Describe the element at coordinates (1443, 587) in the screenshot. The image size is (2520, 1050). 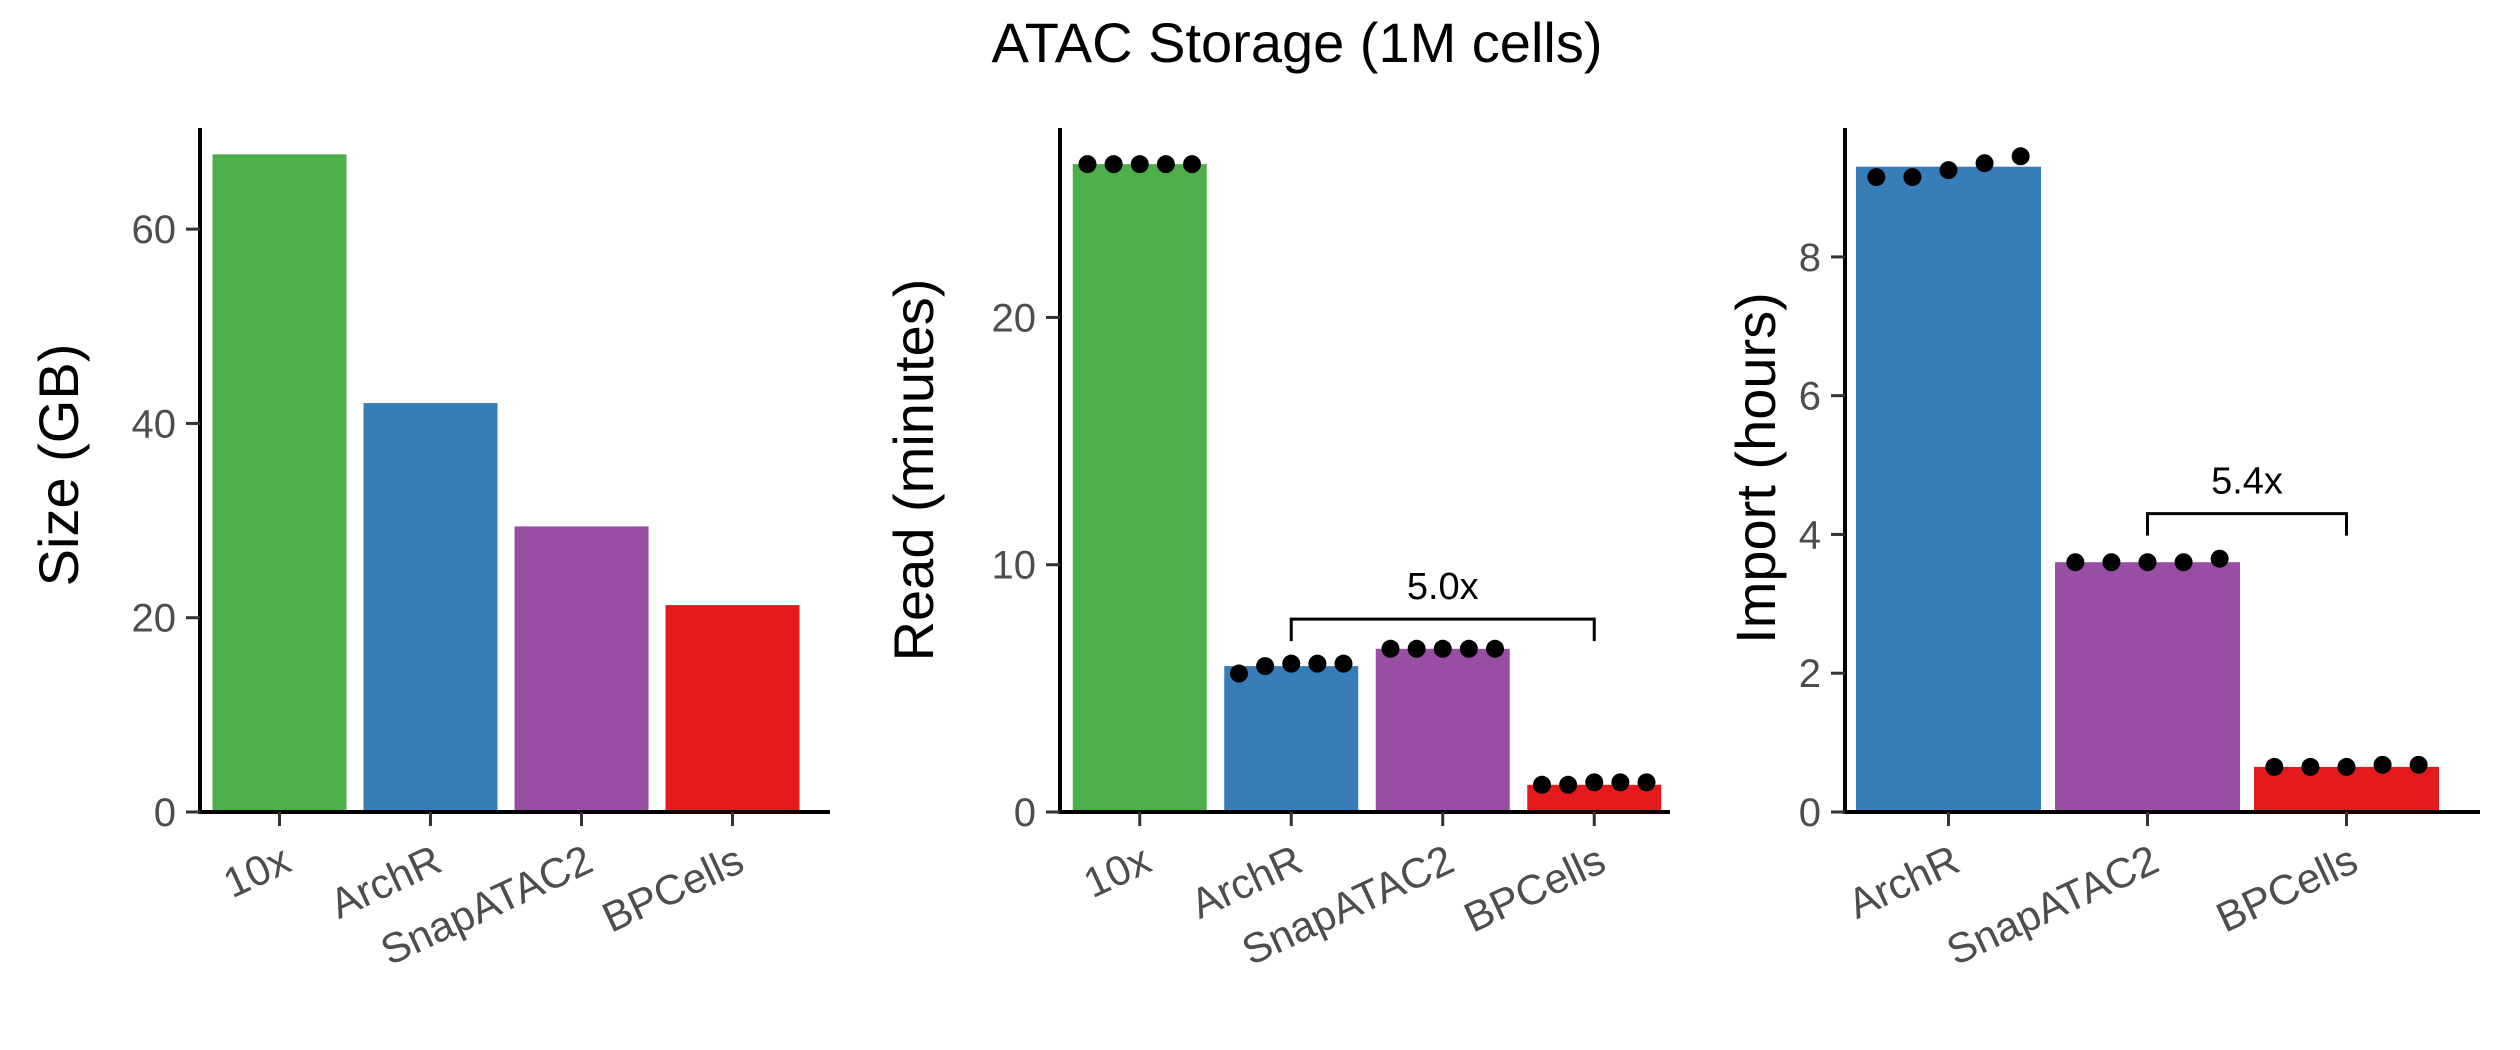
I see `fold-change-label: 5.0x` at that location.